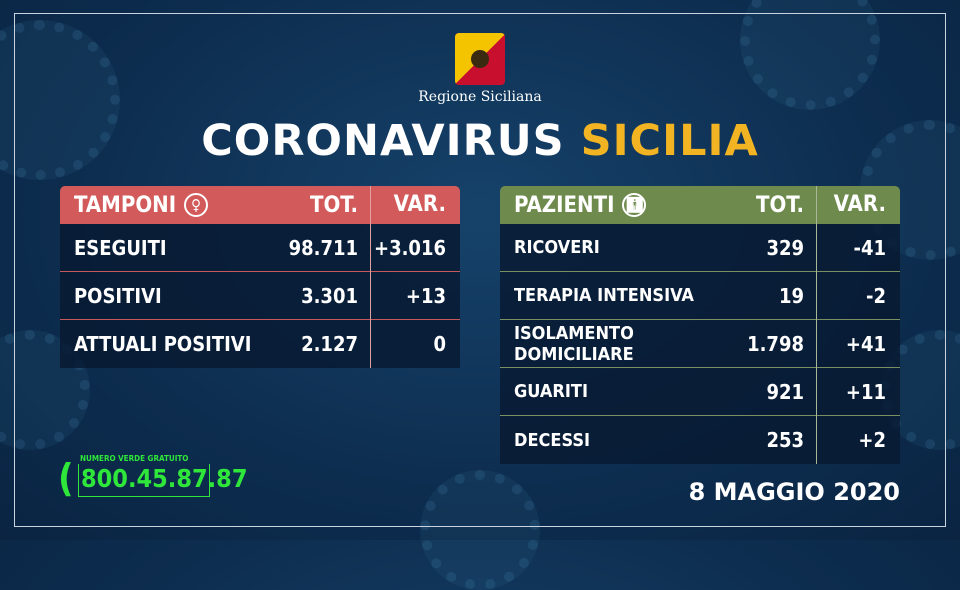 Image resolution: width=960 pixels, height=590 pixels. Describe the element at coordinates (700, 343) in the screenshot. I see `table-row: ISOLAMENTO DOMICILIARE 1.798 +41` at that location.